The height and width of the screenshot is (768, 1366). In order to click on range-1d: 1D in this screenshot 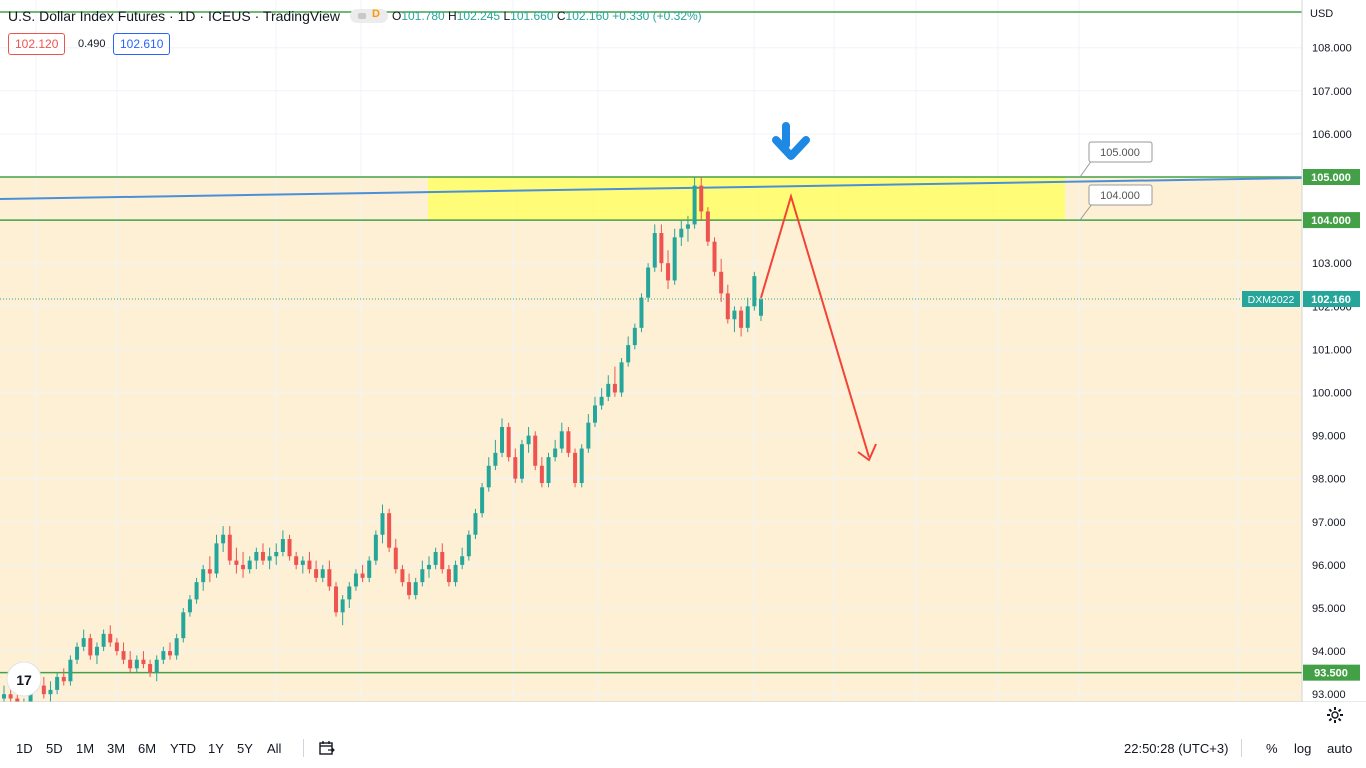, I will do `click(24, 748)`.